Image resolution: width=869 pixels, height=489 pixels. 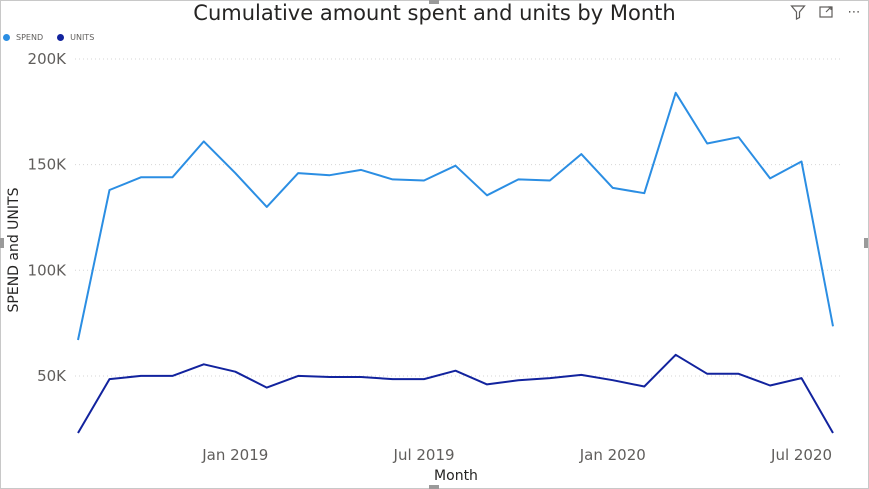 I want to click on x-tick-label: Jan 2020, so click(x=612, y=455).